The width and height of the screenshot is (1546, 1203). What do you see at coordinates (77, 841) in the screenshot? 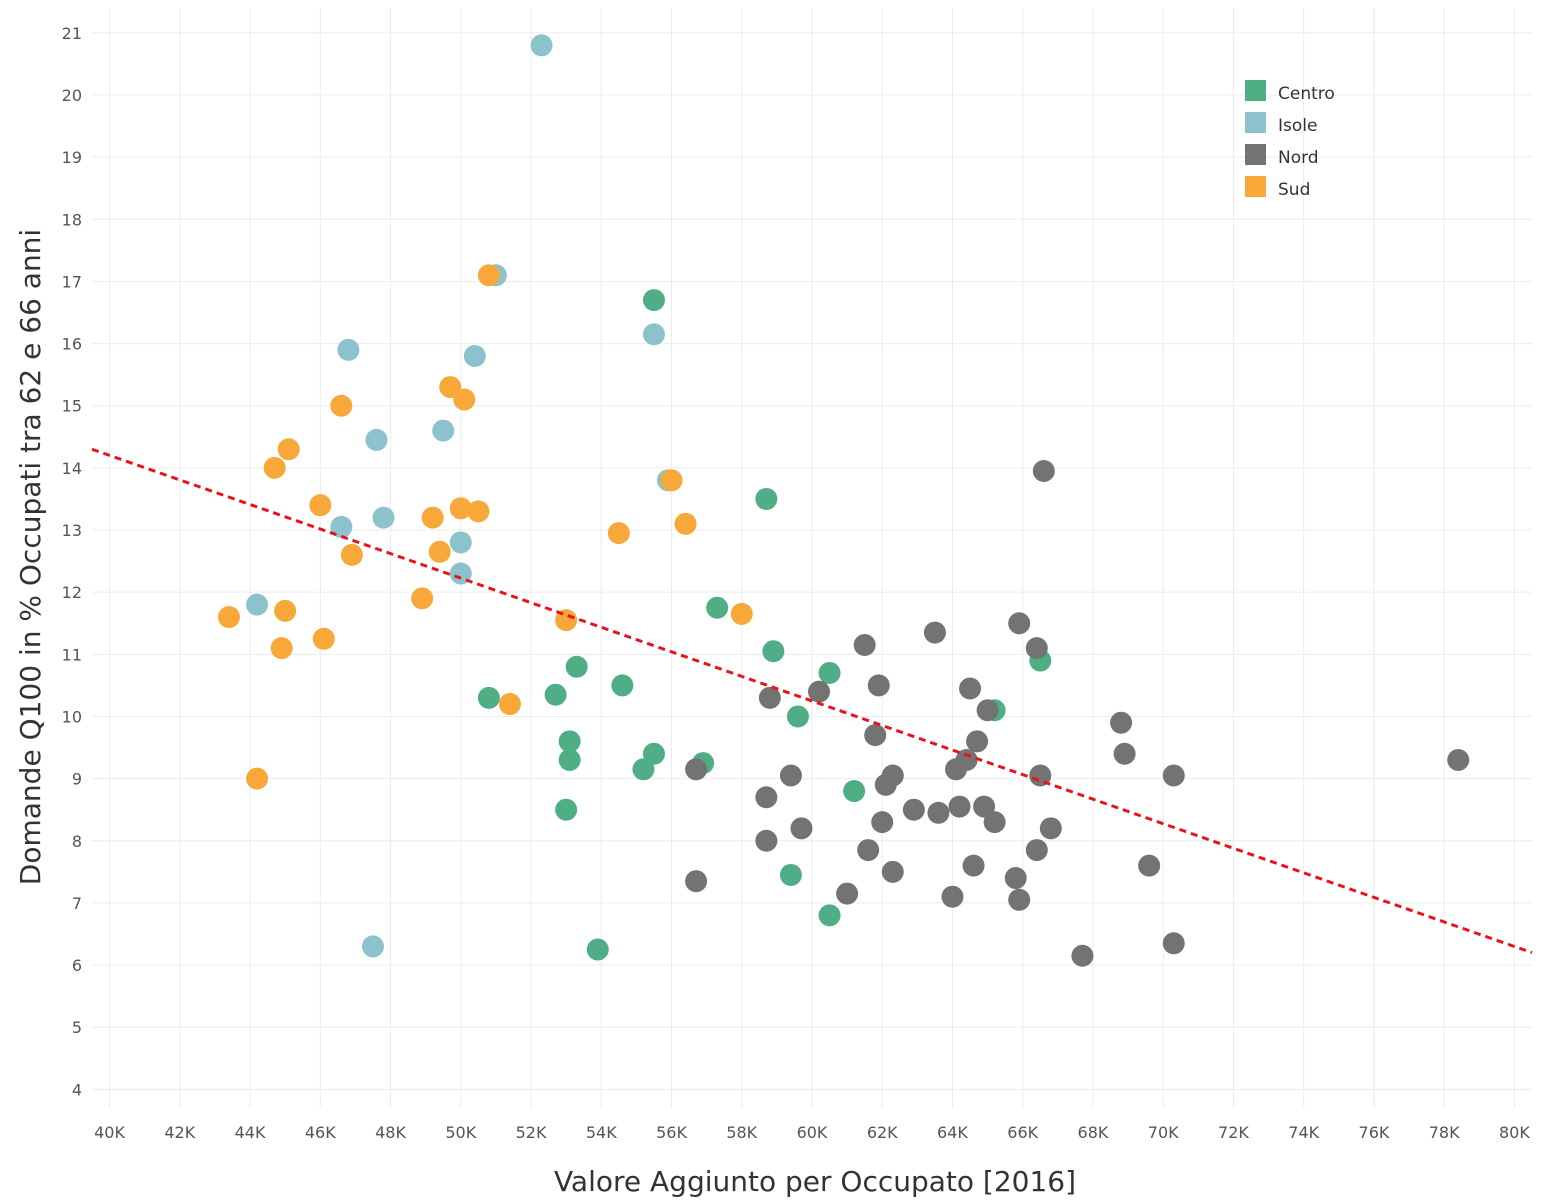
I see `y-tick-label: 8` at bounding box center [77, 841].